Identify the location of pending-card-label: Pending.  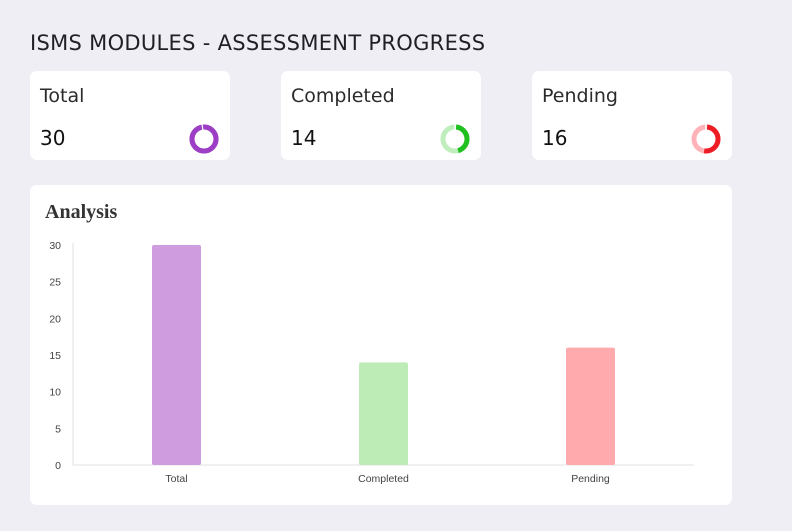
(580, 96).